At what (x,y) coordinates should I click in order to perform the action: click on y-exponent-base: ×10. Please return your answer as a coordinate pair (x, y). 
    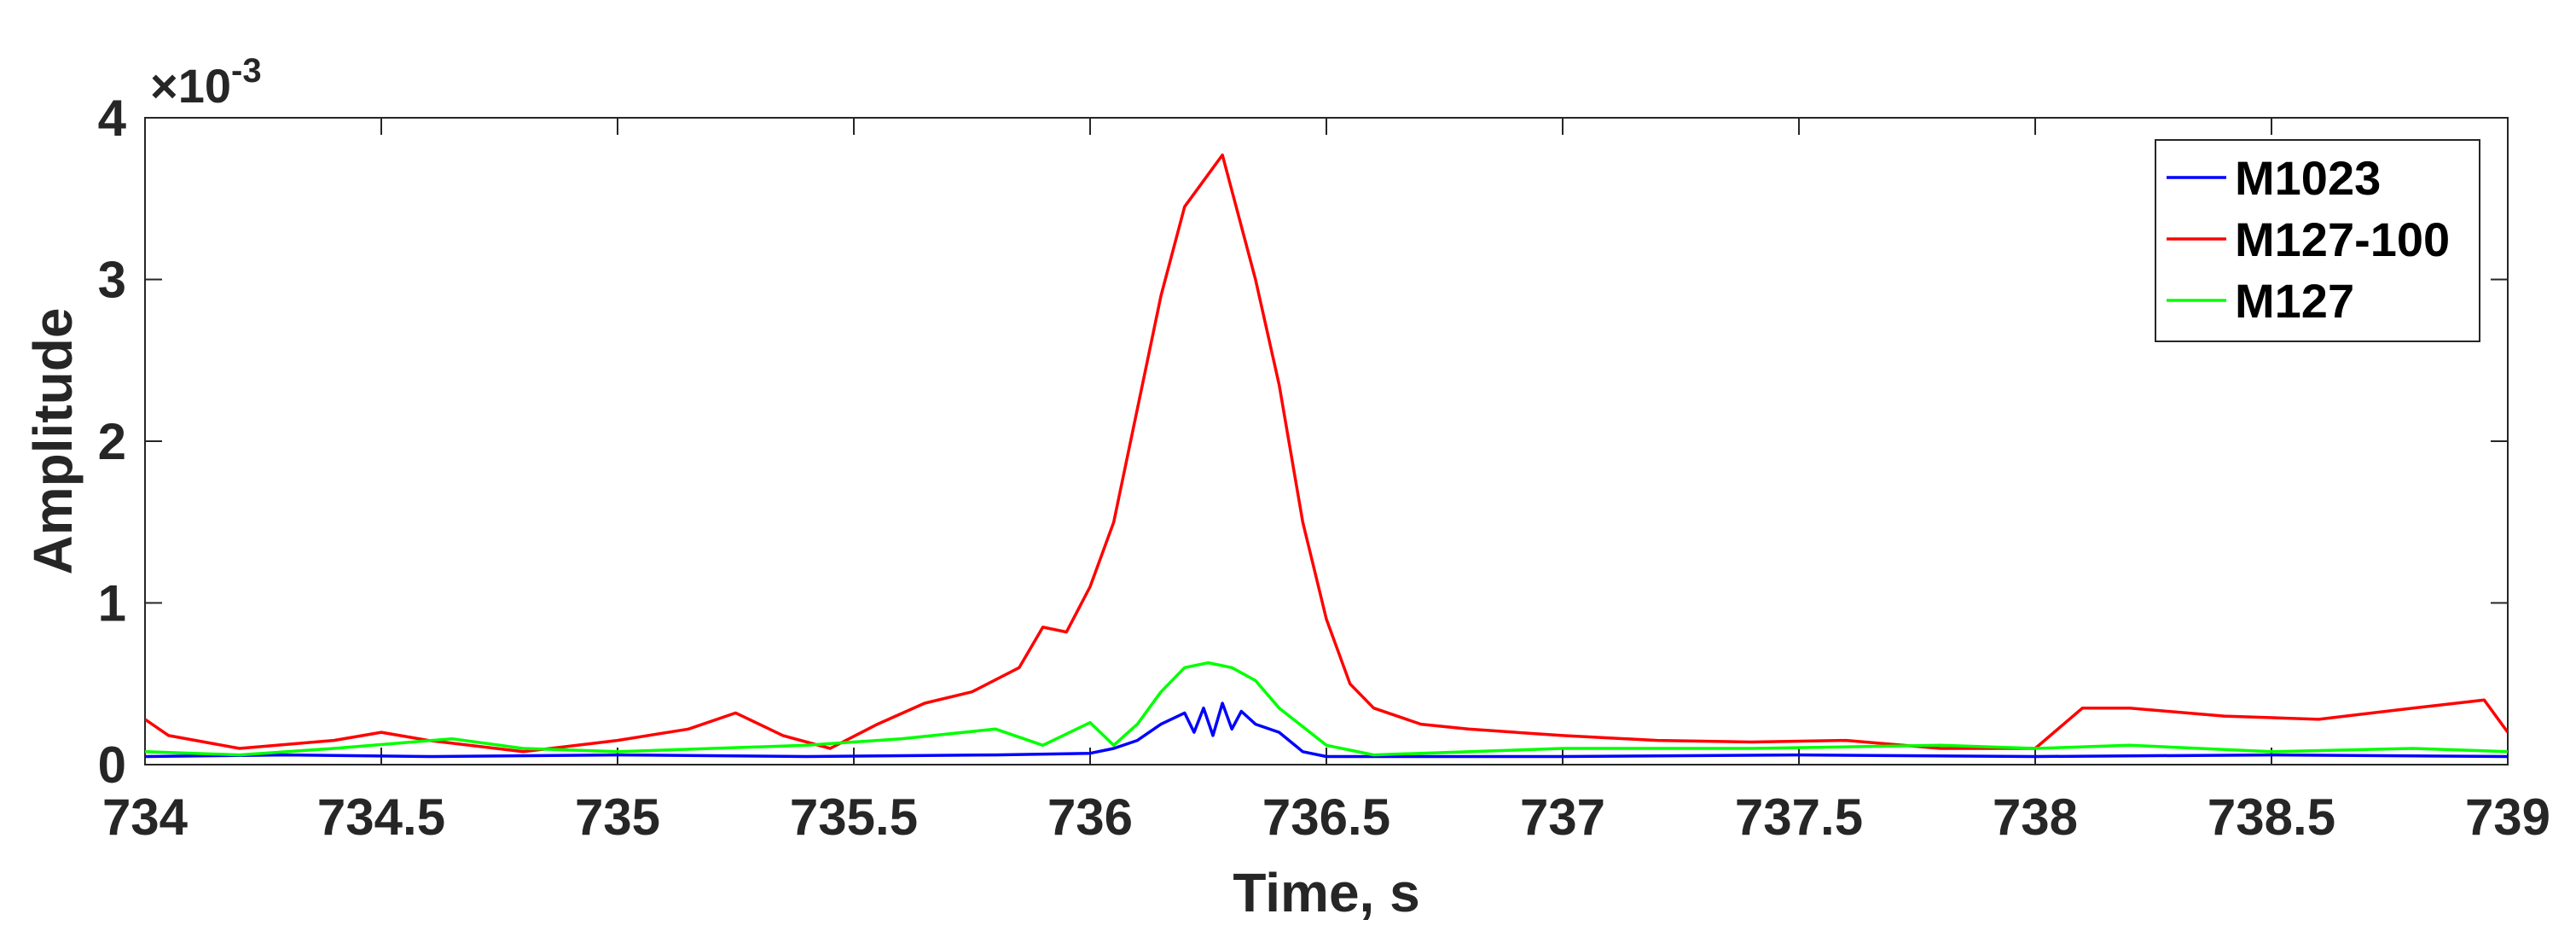
    Looking at the image, I should click on (190, 86).